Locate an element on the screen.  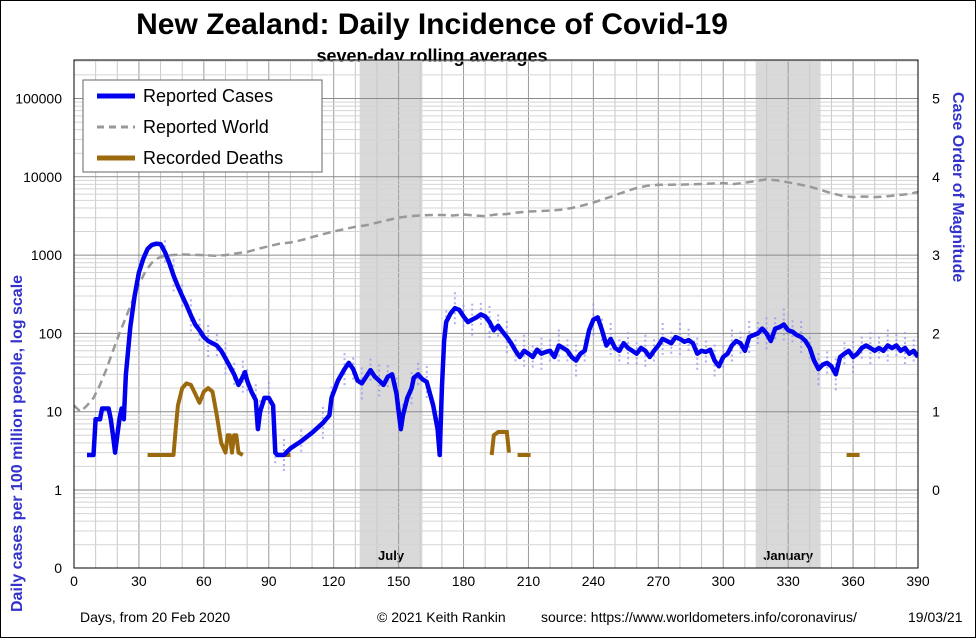
x-axis-label: Days, from 20 Feb 2020 is located at coordinates (155, 617).